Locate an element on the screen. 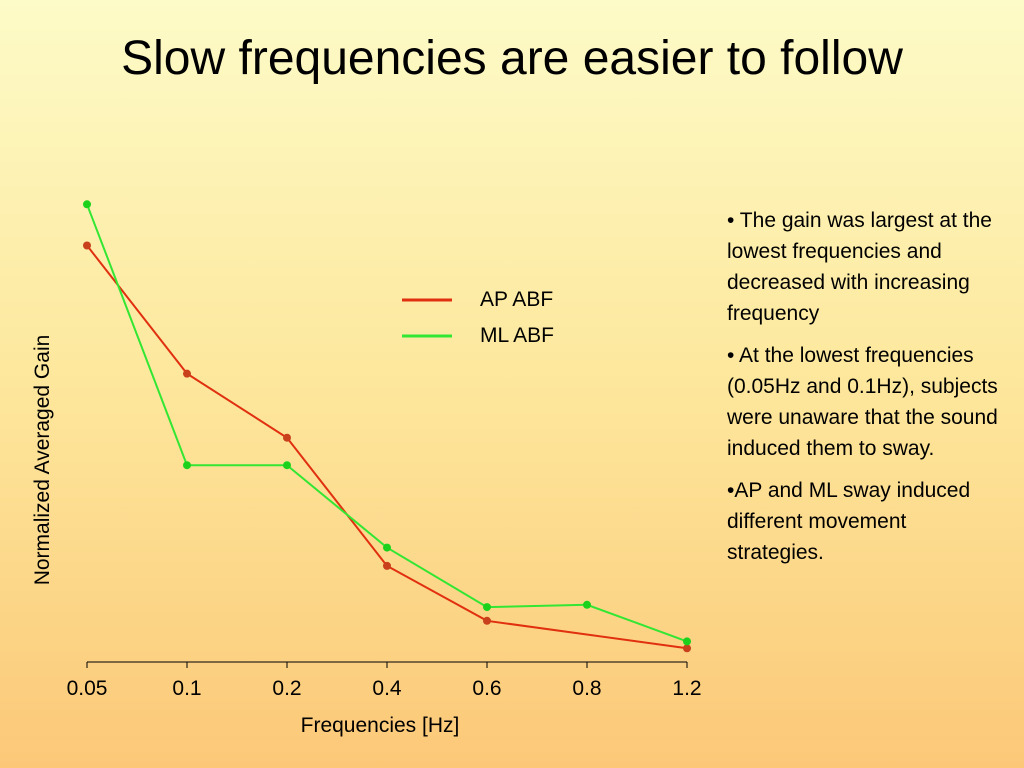  x-tick-label: 1.2 is located at coordinates (686, 688).